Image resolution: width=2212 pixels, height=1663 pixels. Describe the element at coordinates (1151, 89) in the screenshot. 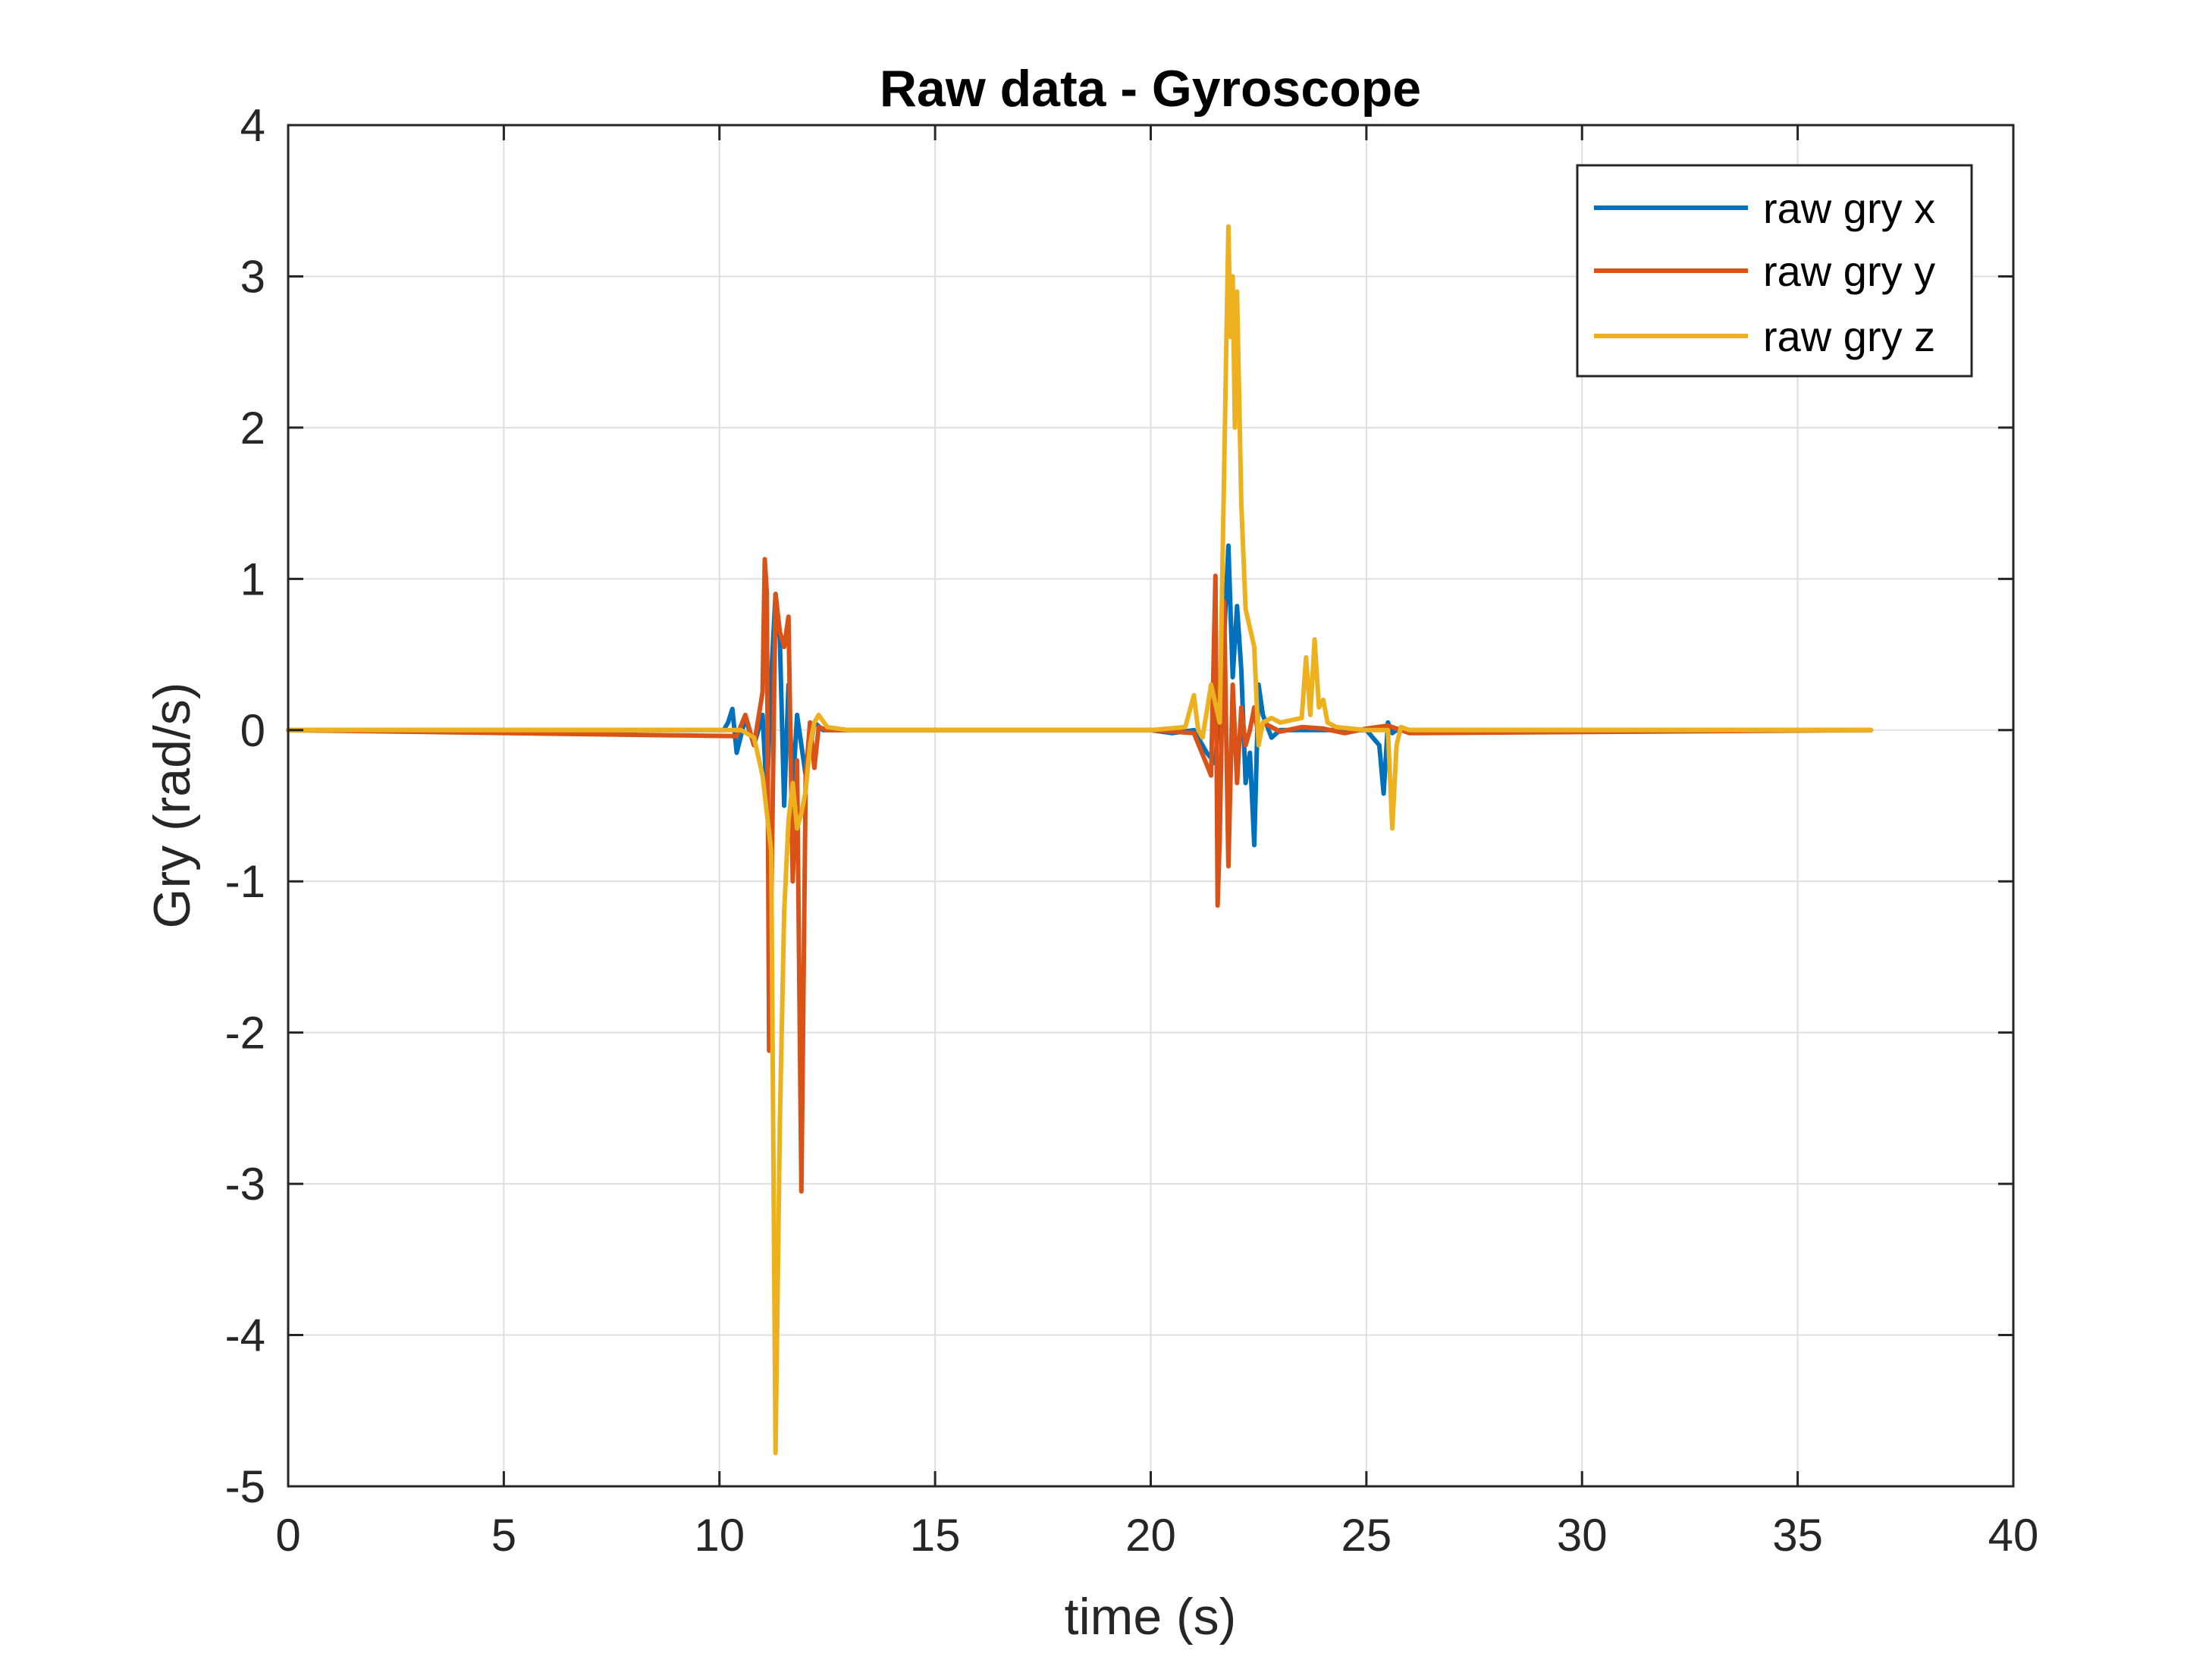

I see `chart-title: Raw data - Gyroscope` at that location.